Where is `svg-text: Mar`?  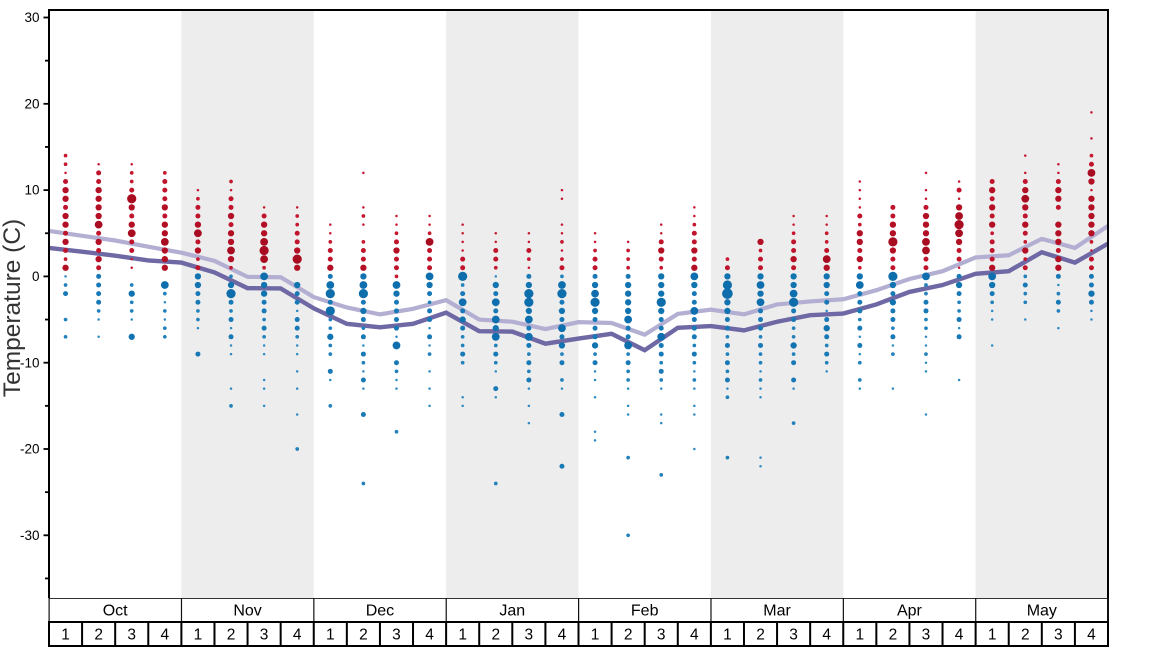
svg-text: Mar is located at coordinates (777, 611).